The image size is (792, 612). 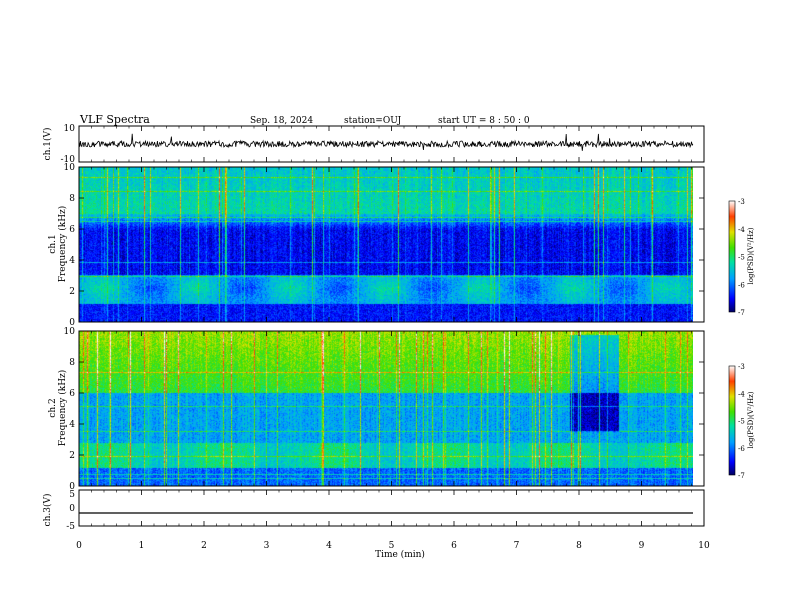 I want to click on ch3-ylabel: ch.3(V), so click(x=47, y=510).